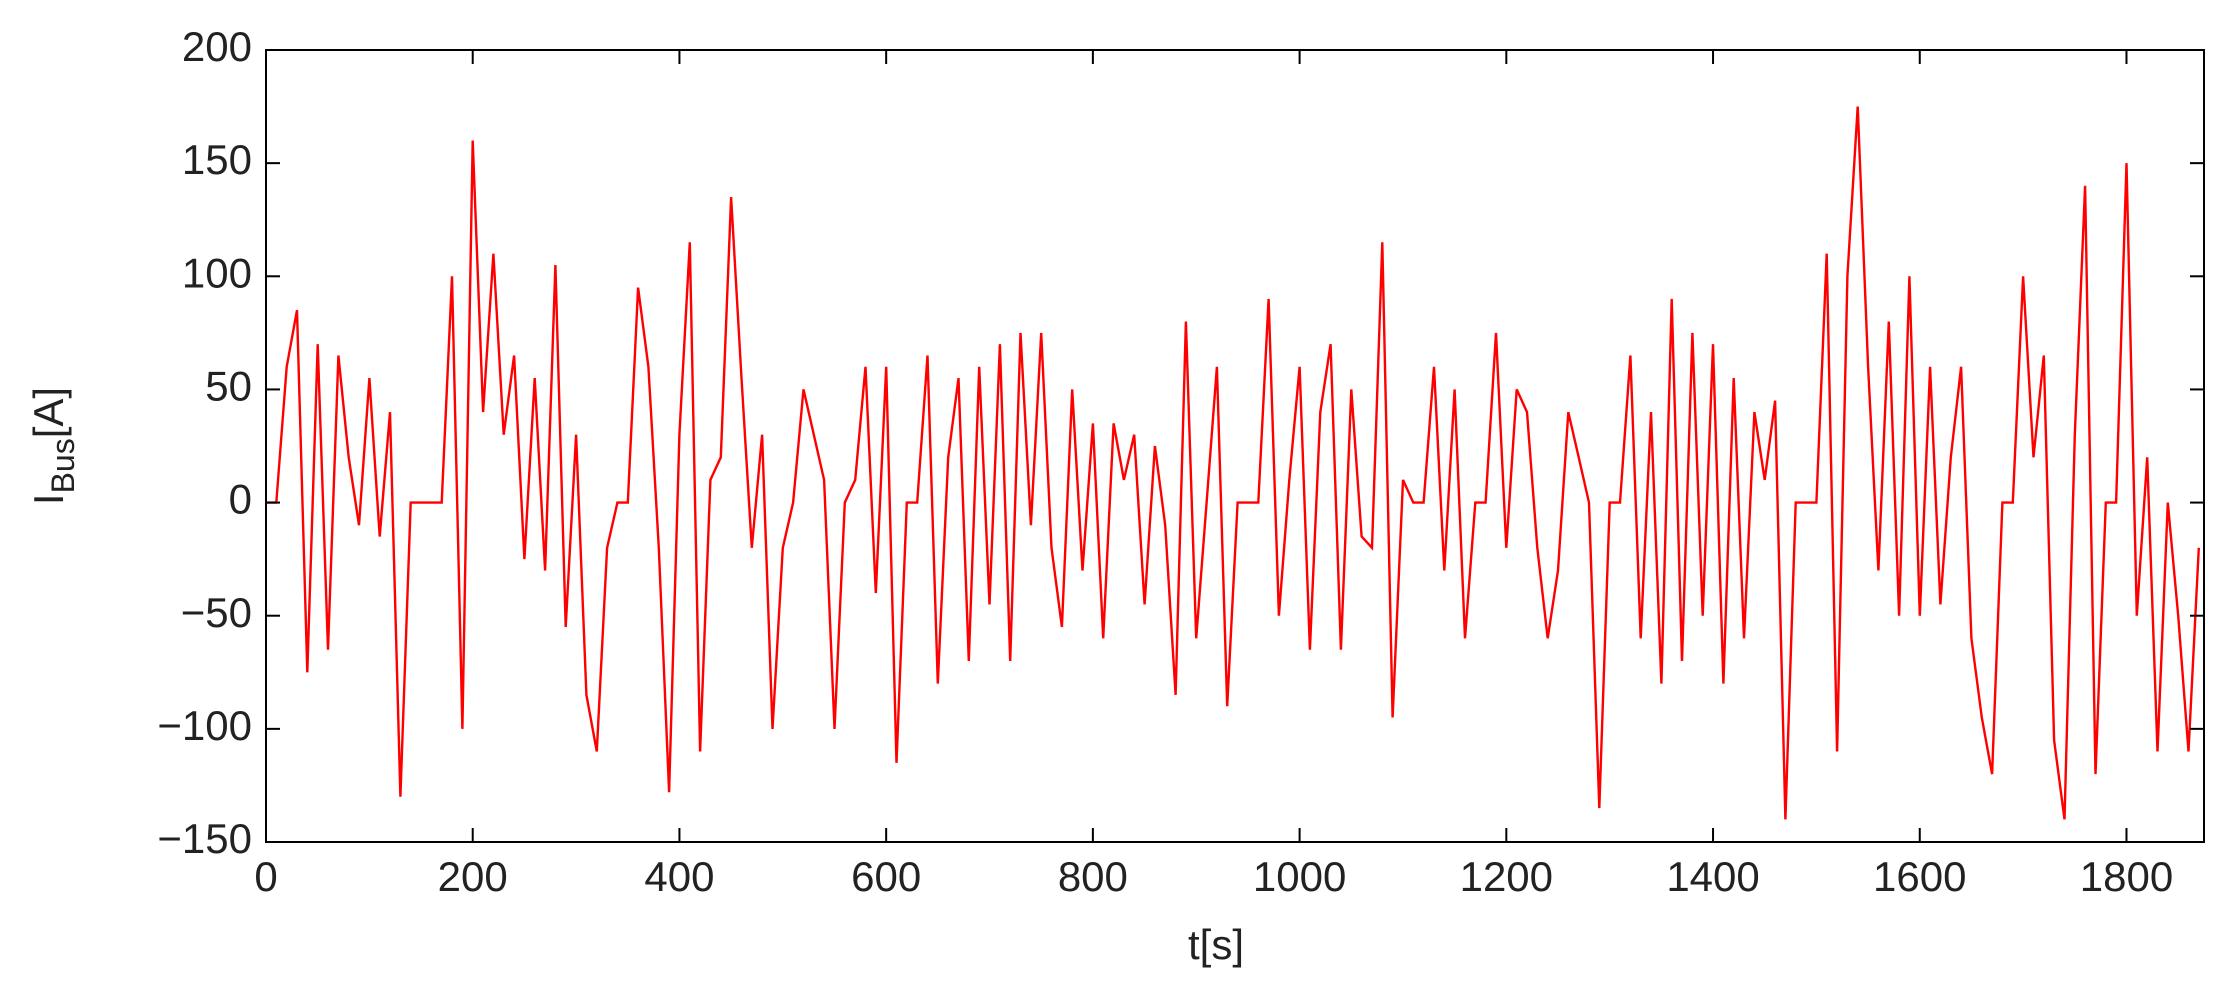  What do you see at coordinates (2126, 876) in the screenshot?
I see `x-tick-label: 1800` at bounding box center [2126, 876].